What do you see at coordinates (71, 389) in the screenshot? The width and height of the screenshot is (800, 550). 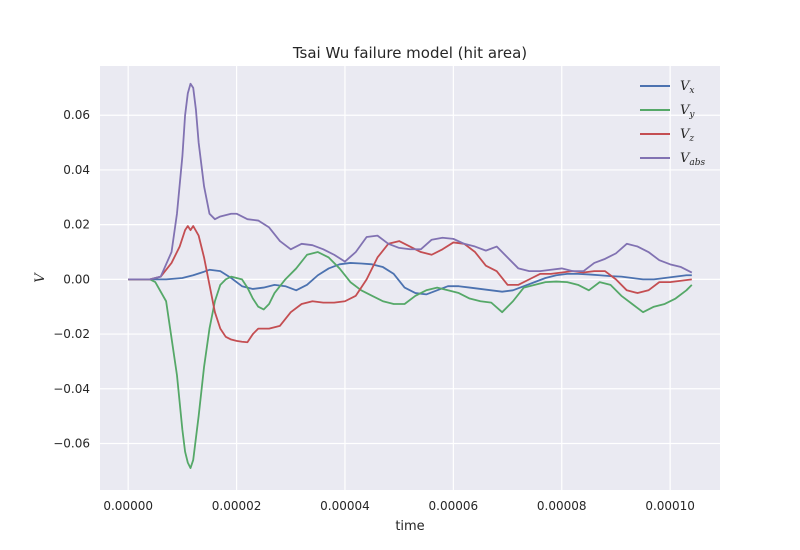 I see `y-tick-label: −0.04` at bounding box center [71, 389].